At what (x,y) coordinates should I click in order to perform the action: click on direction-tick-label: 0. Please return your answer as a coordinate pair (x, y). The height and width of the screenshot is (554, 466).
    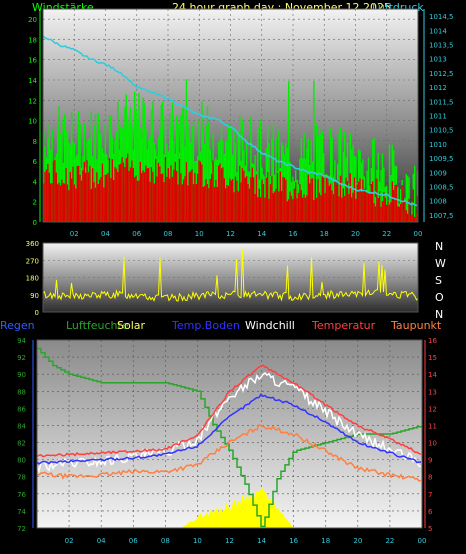
    Looking at the image, I should click on (37, 313).